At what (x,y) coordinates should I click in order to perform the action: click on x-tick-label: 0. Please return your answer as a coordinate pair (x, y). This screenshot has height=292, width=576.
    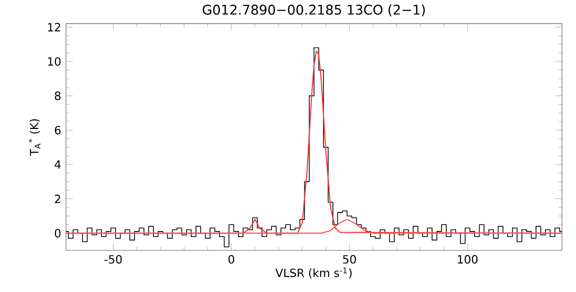
    Looking at the image, I should click on (231, 259).